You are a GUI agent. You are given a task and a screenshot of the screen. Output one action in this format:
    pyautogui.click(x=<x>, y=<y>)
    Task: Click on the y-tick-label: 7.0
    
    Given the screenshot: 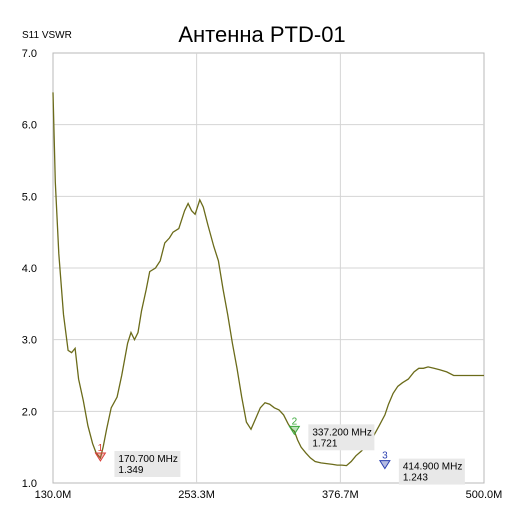 What is the action you would take?
    pyautogui.click(x=29, y=54)
    